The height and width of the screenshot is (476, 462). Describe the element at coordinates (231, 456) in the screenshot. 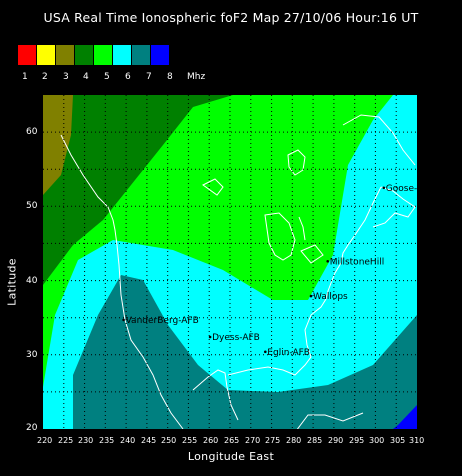

I see `x-axis-label: Longitude East` at that location.